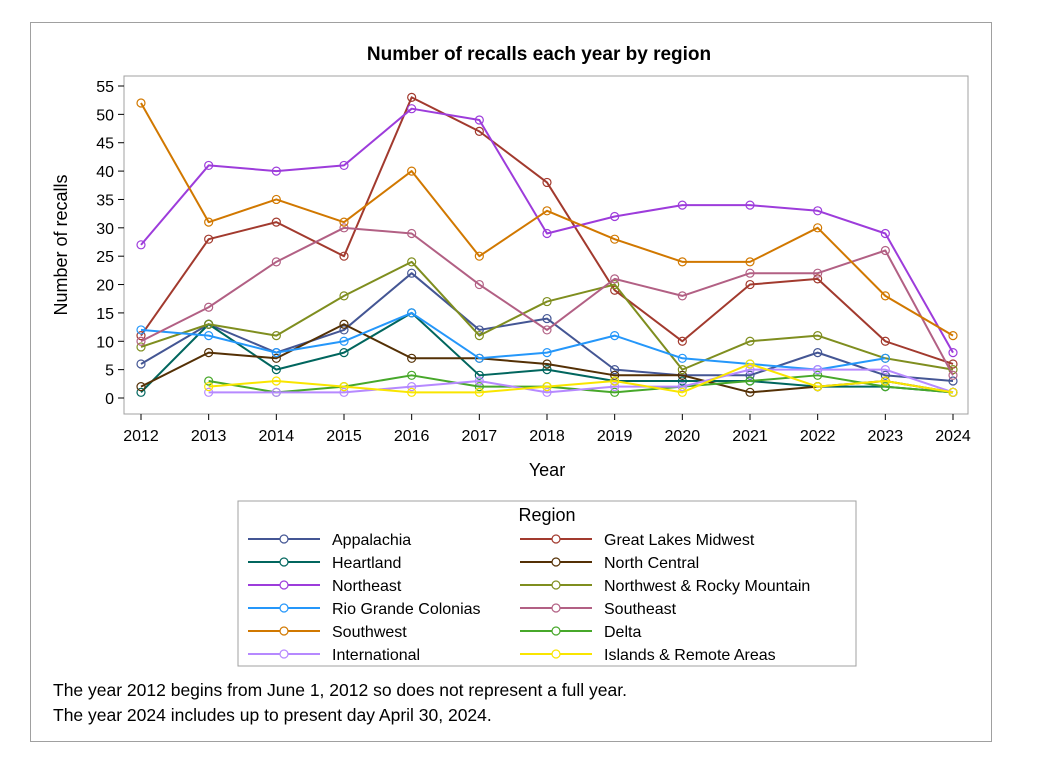 This screenshot has height=758, width=1037. What do you see at coordinates (640, 609) in the screenshot?
I see `legend-label: Southeast` at bounding box center [640, 609].